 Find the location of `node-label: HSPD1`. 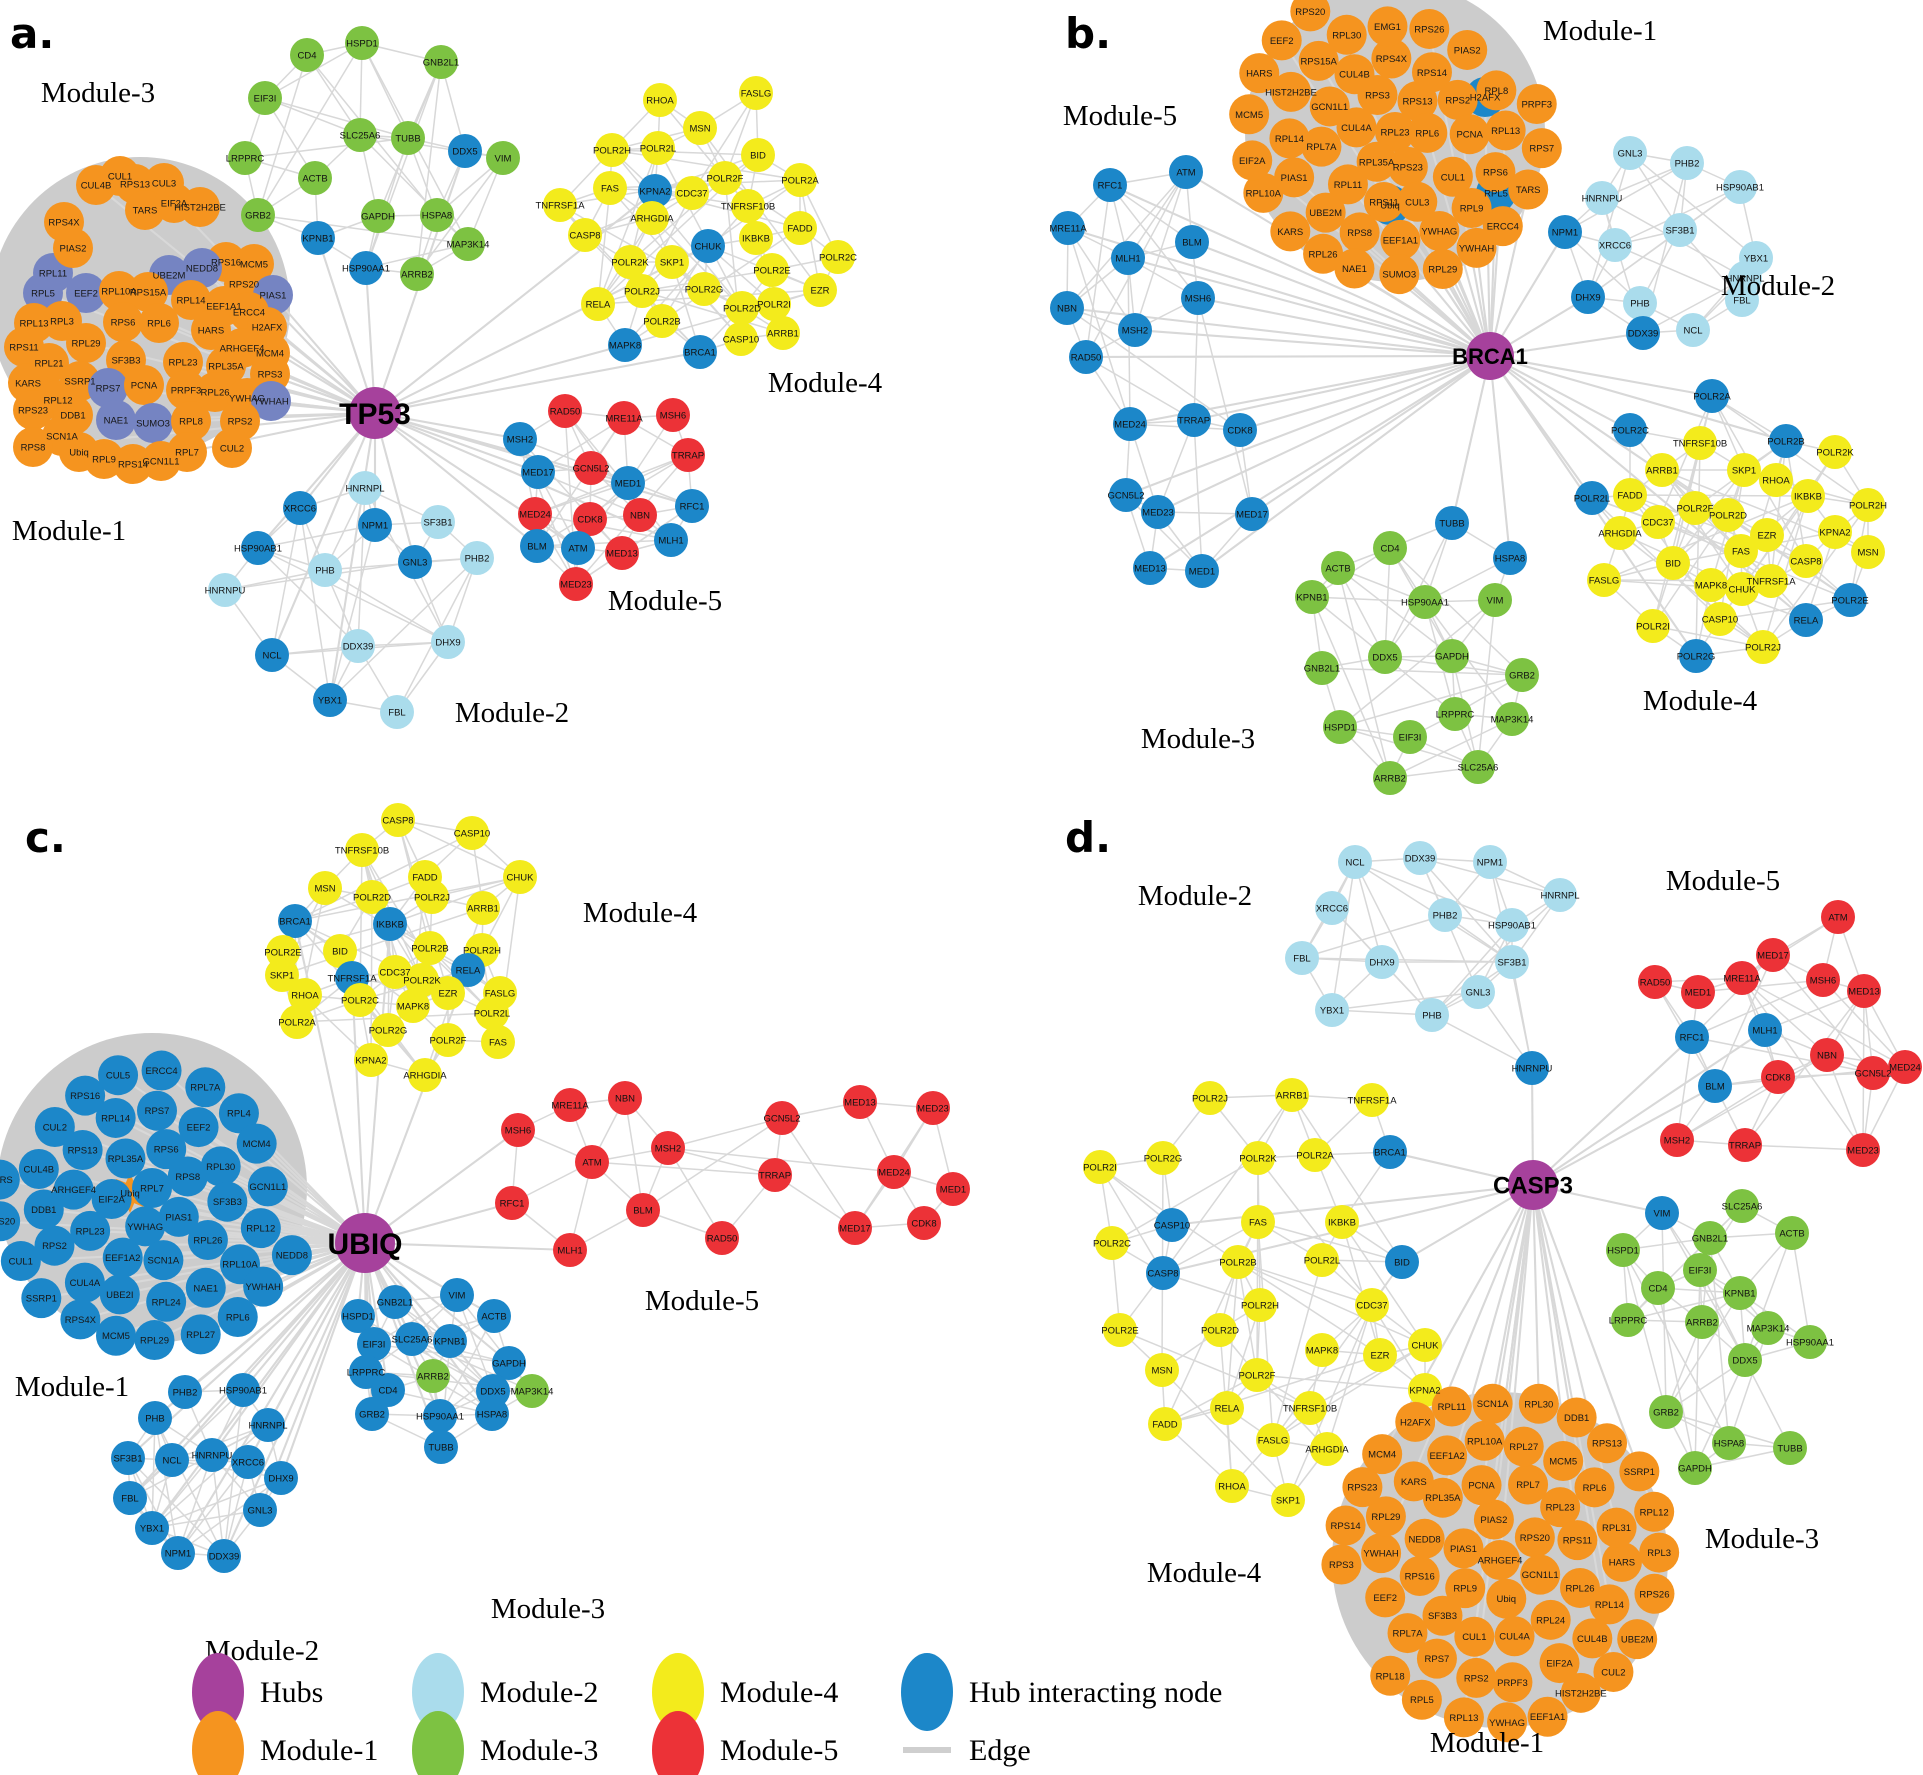

node-label: HSPD1 is located at coordinates (1340, 728).